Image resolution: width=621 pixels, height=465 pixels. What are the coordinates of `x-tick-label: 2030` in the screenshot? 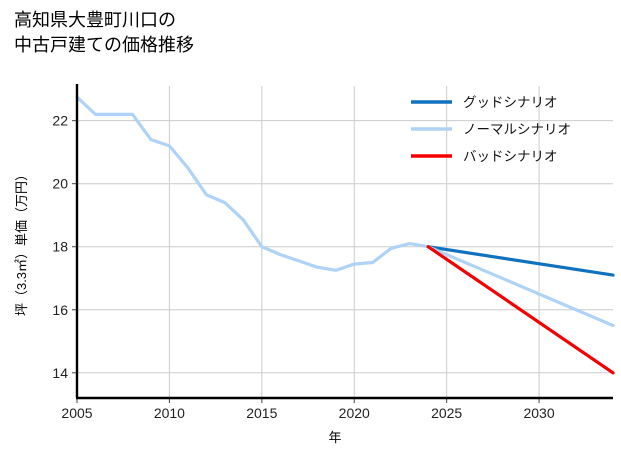 It's located at (538, 413).